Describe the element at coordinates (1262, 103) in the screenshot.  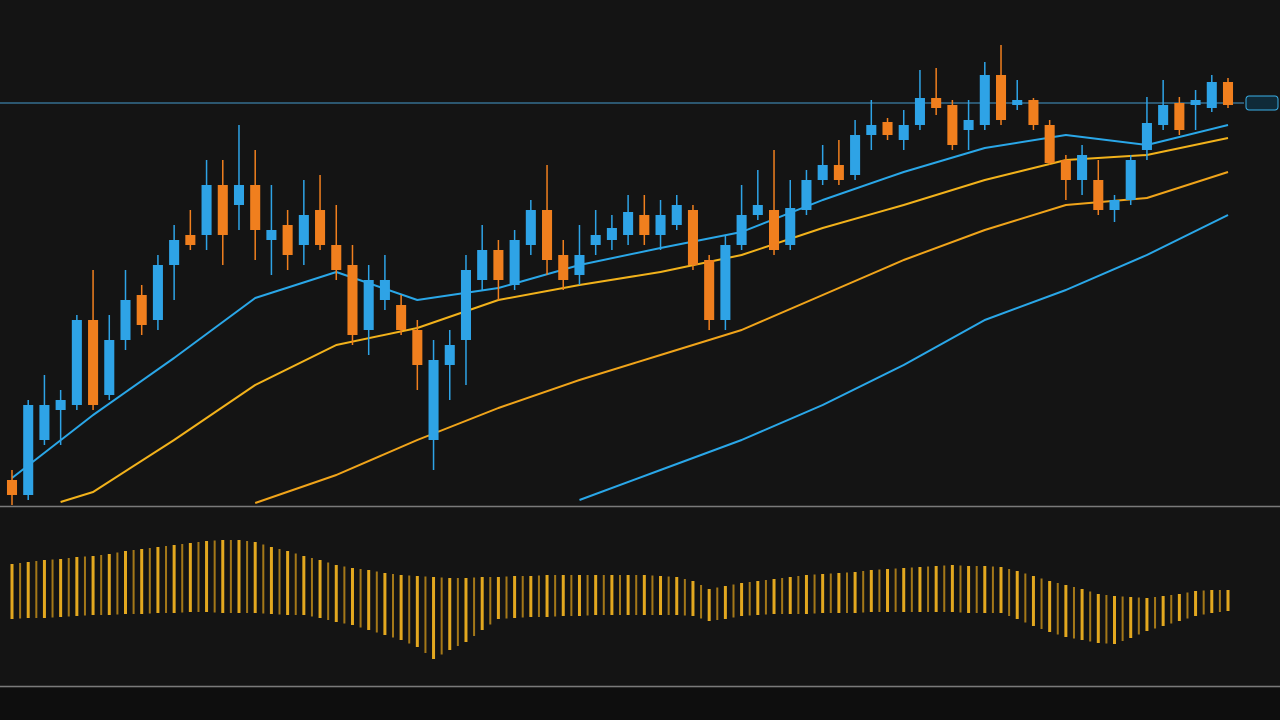
I see `price-tag` at that location.